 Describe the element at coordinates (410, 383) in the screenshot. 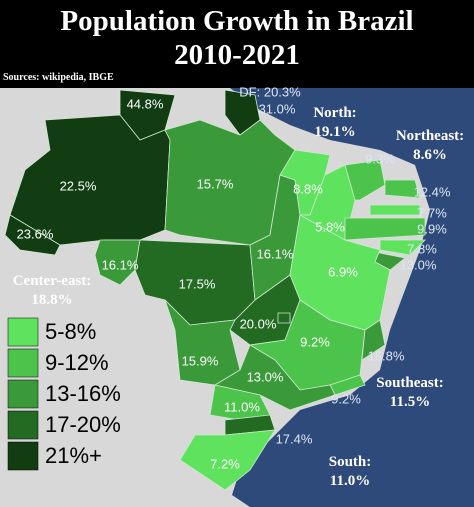

I see `region-name: Southeast:` at that location.